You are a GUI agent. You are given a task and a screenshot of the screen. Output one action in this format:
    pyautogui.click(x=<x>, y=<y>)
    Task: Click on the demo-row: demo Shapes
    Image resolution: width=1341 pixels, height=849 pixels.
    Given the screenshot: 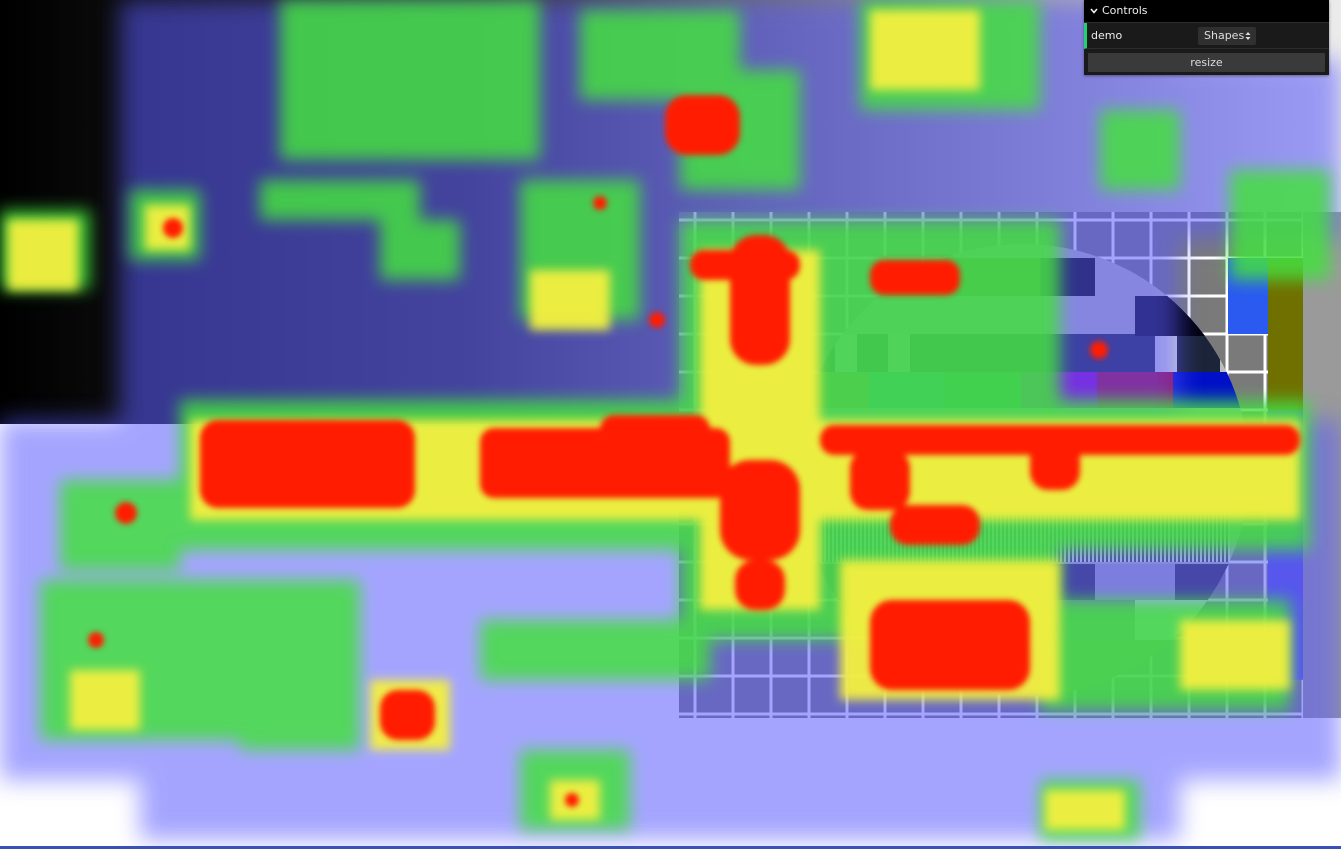 What is the action you would take?
    pyautogui.click(x=1206, y=36)
    